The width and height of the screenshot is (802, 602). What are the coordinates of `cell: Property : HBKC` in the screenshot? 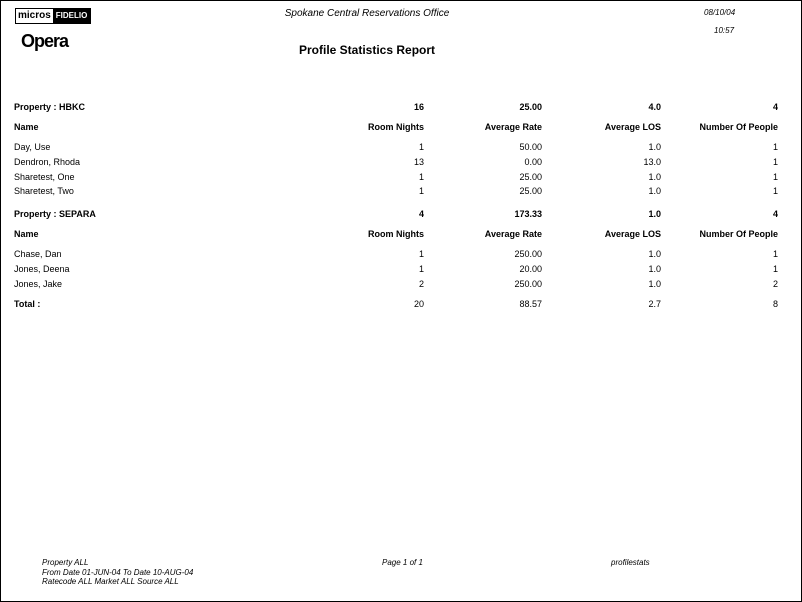 It's located at (50, 107).